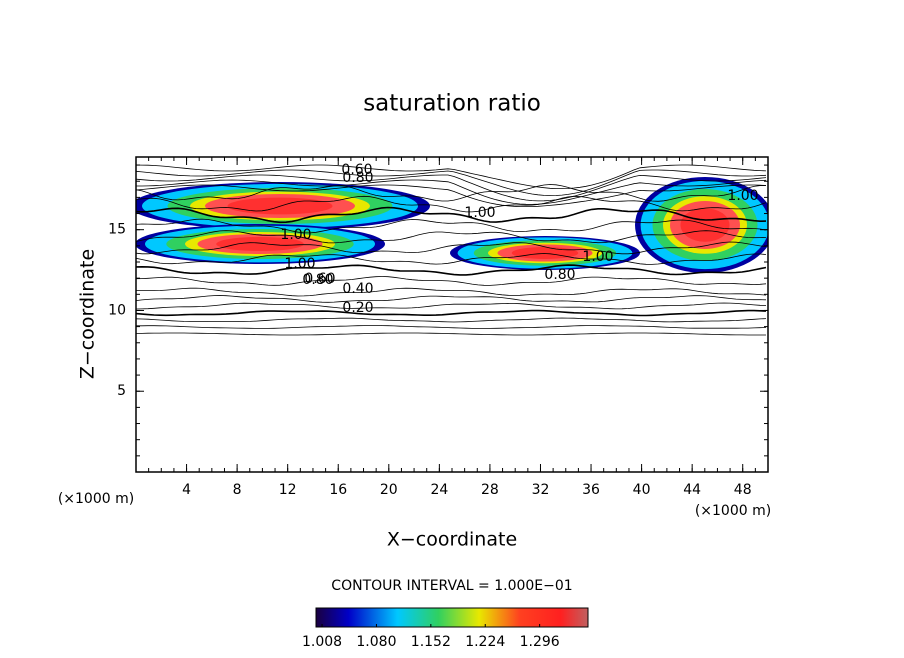 The height and width of the screenshot is (658, 904). What do you see at coordinates (88, 314) in the screenshot?
I see `y-axis-label: Z−coordinate` at bounding box center [88, 314].